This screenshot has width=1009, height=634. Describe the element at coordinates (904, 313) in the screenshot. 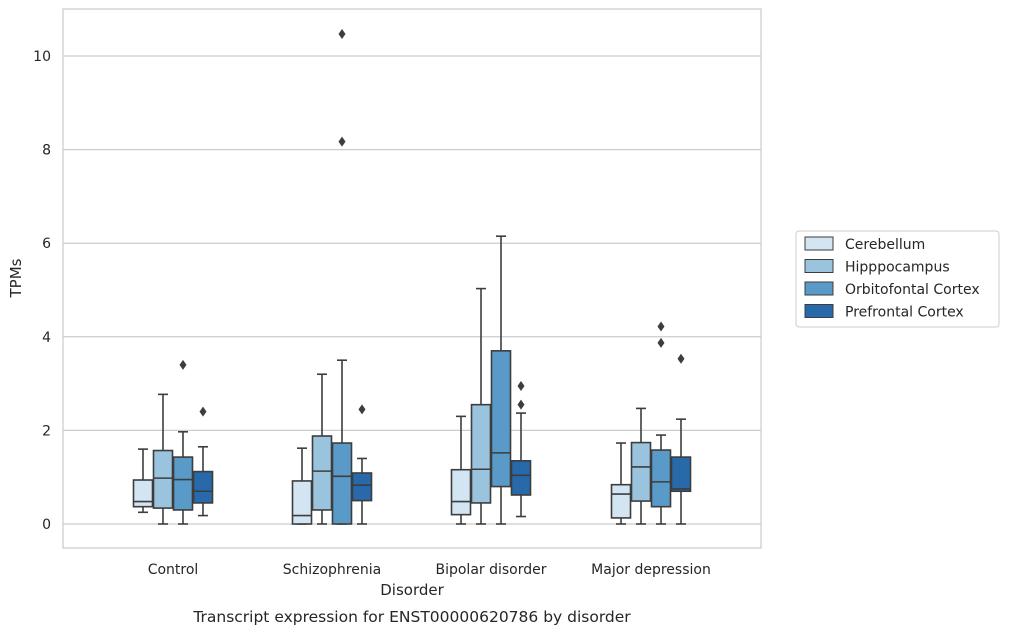

I see `legend-label: Prefrontal Cortex` at that location.